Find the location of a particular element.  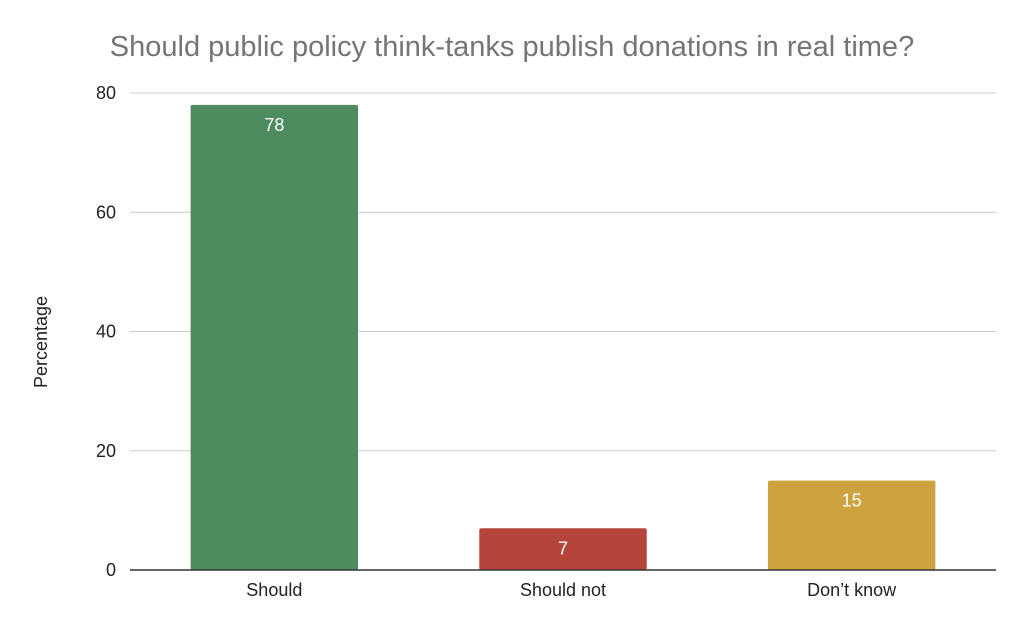

y-tick-label: 0 is located at coordinates (111, 570).